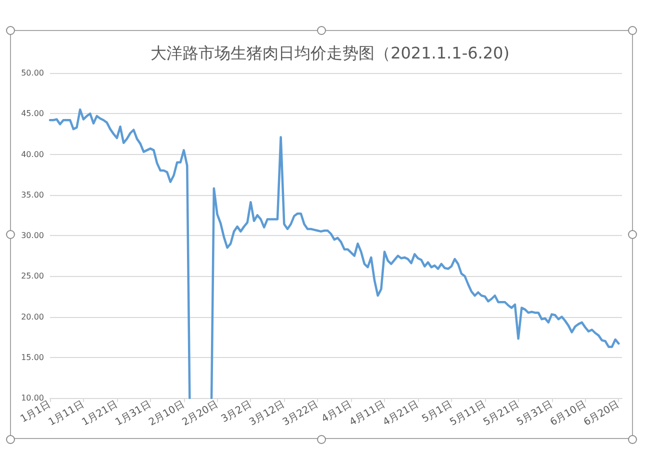 Image resolution: width=660 pixels, height=451 pixels. I want to click on y-tick-label: 50.00, so click(32, 73).